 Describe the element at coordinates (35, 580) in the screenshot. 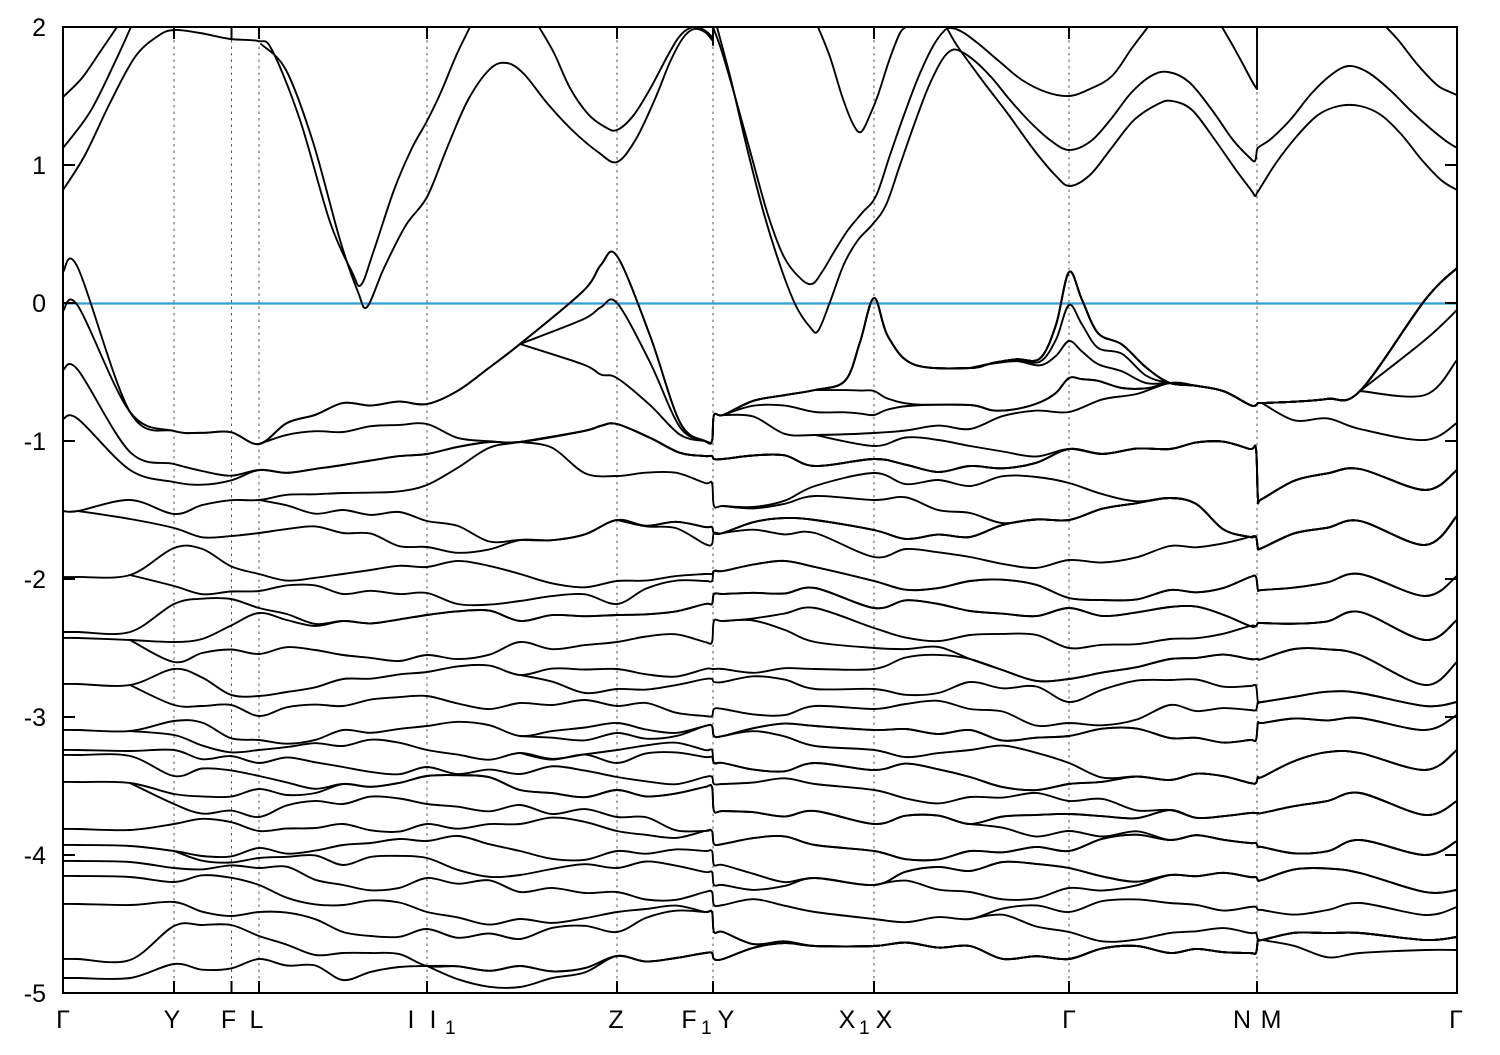

I see `svg-text: -2` at that location.